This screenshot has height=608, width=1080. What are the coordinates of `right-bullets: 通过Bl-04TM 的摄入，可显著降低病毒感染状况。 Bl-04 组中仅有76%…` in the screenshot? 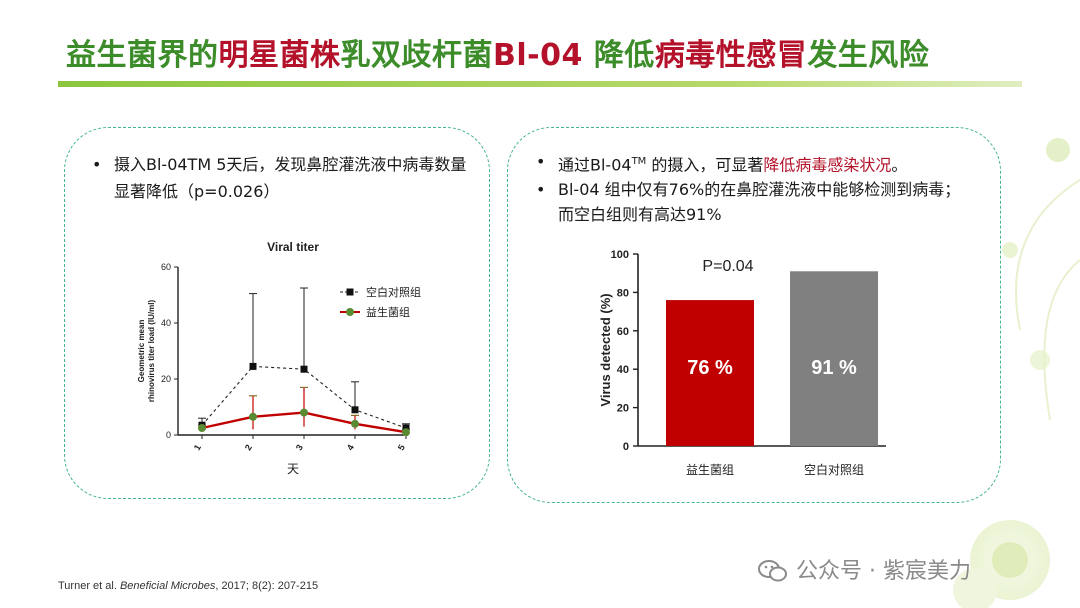 It's located at (752, 188).